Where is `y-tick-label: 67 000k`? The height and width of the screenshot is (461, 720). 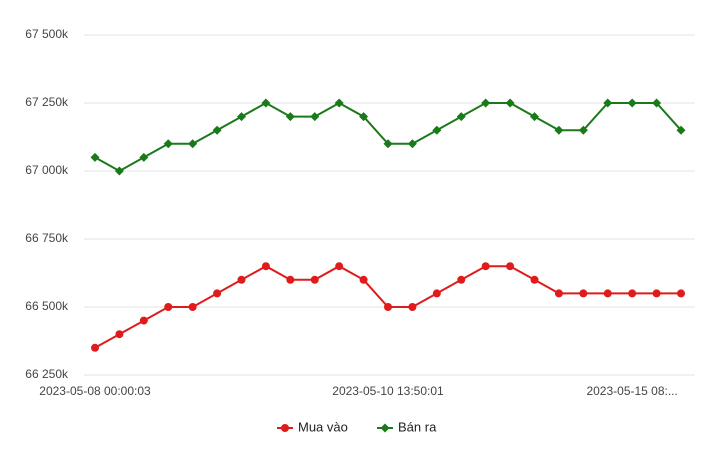
y-tick-label: 67 000k is located at coordinates (47, 170).